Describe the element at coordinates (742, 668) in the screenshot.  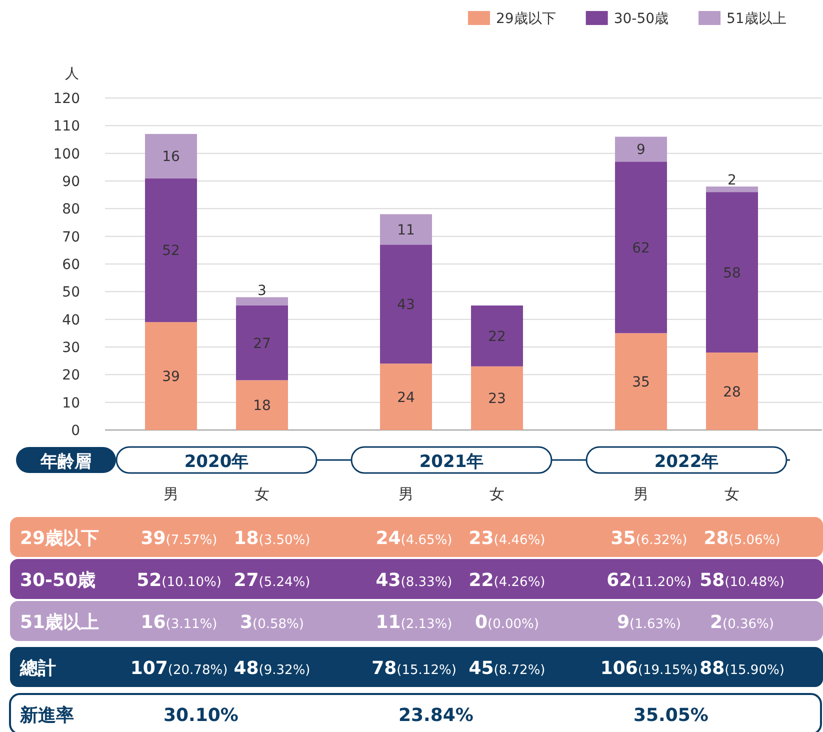
I see `text: 88(15.90%)` at that location.